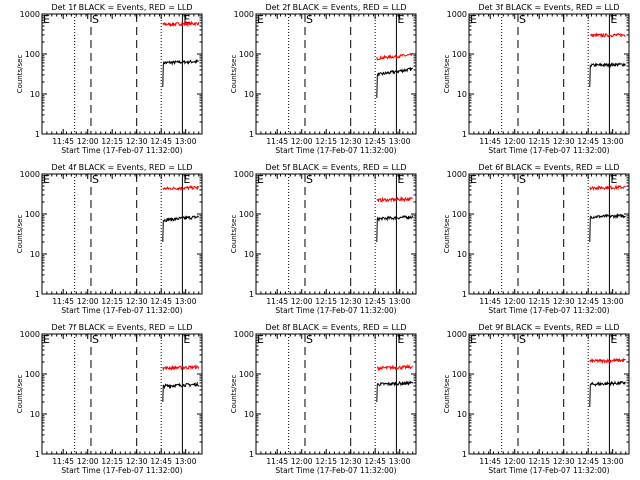 This screenshot has width=640, height=480. Describe the element at coordinates (335, 327) in the screenshot. I see `plot-title: Det 8f BLACK = Events, RED = LLD` at that location.